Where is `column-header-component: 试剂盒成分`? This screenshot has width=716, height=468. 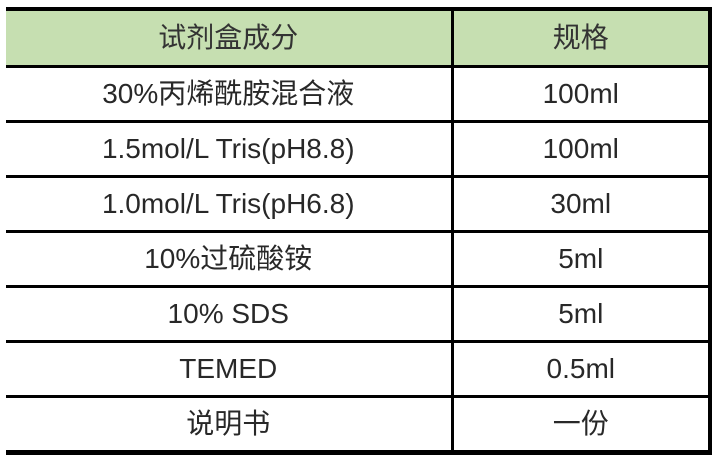
column-header-component: 试剂盒成分 is located at coordinates (230, 37).